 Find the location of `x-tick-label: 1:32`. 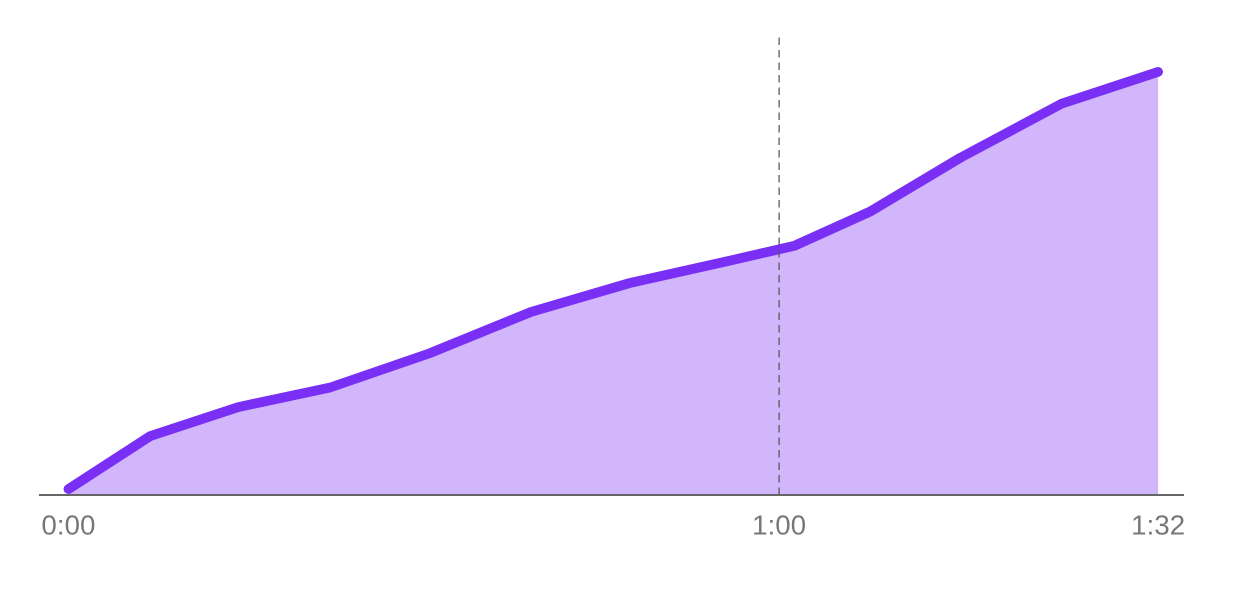

x-tick-label: 1:32 is located at coordinates (1158, 525).